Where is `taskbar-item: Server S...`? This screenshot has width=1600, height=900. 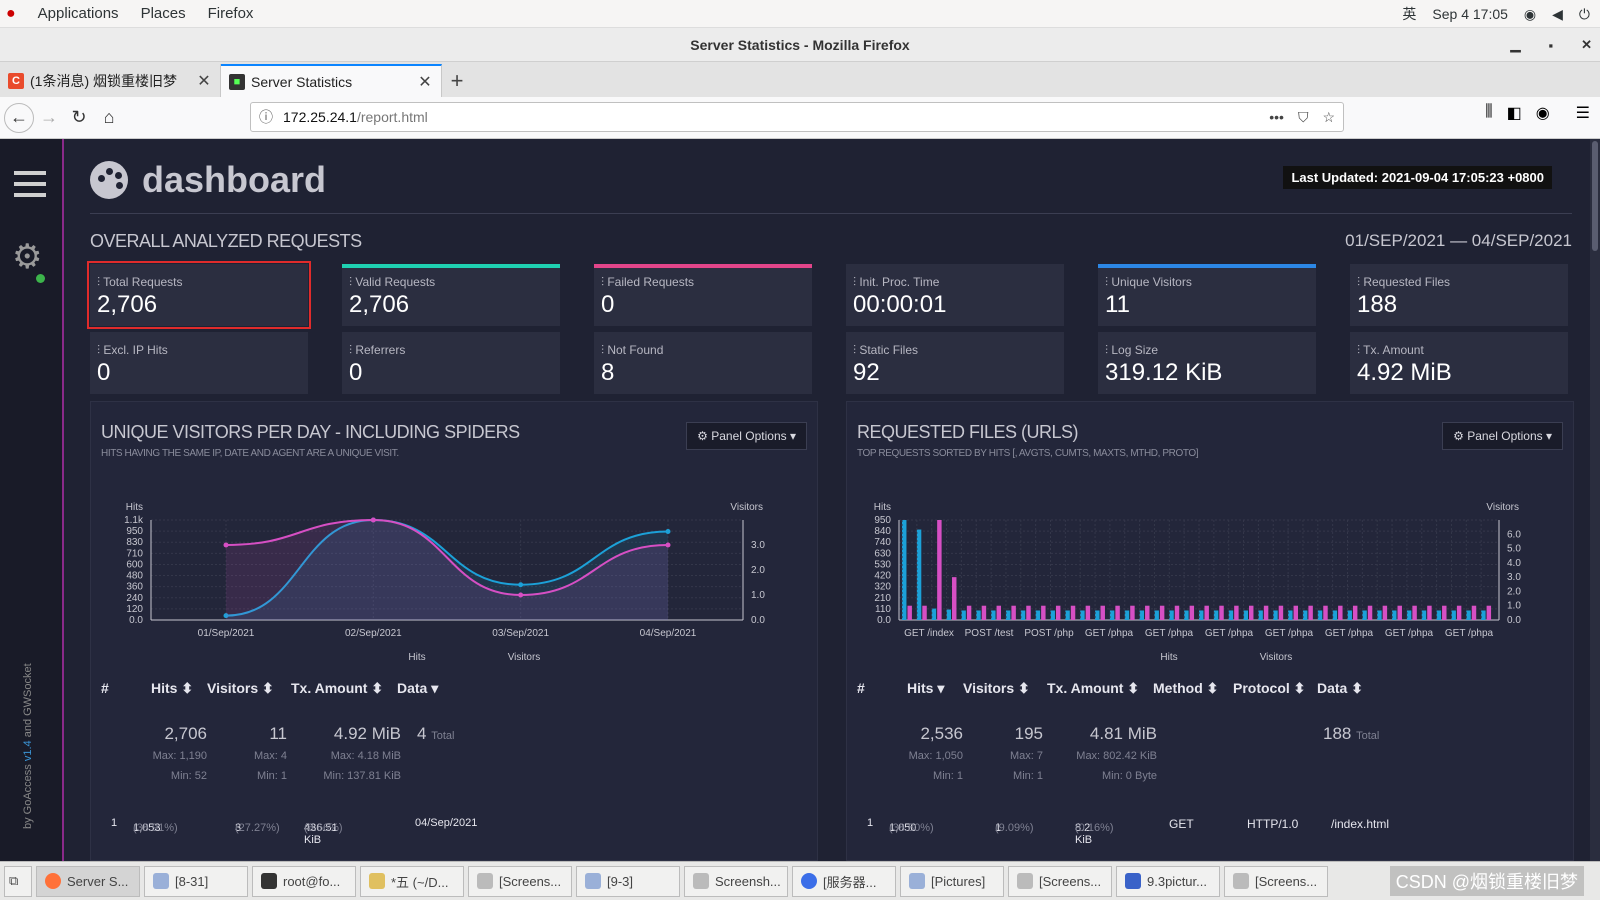 taskbar-item: Server S... is located at coordinates (88, 881).